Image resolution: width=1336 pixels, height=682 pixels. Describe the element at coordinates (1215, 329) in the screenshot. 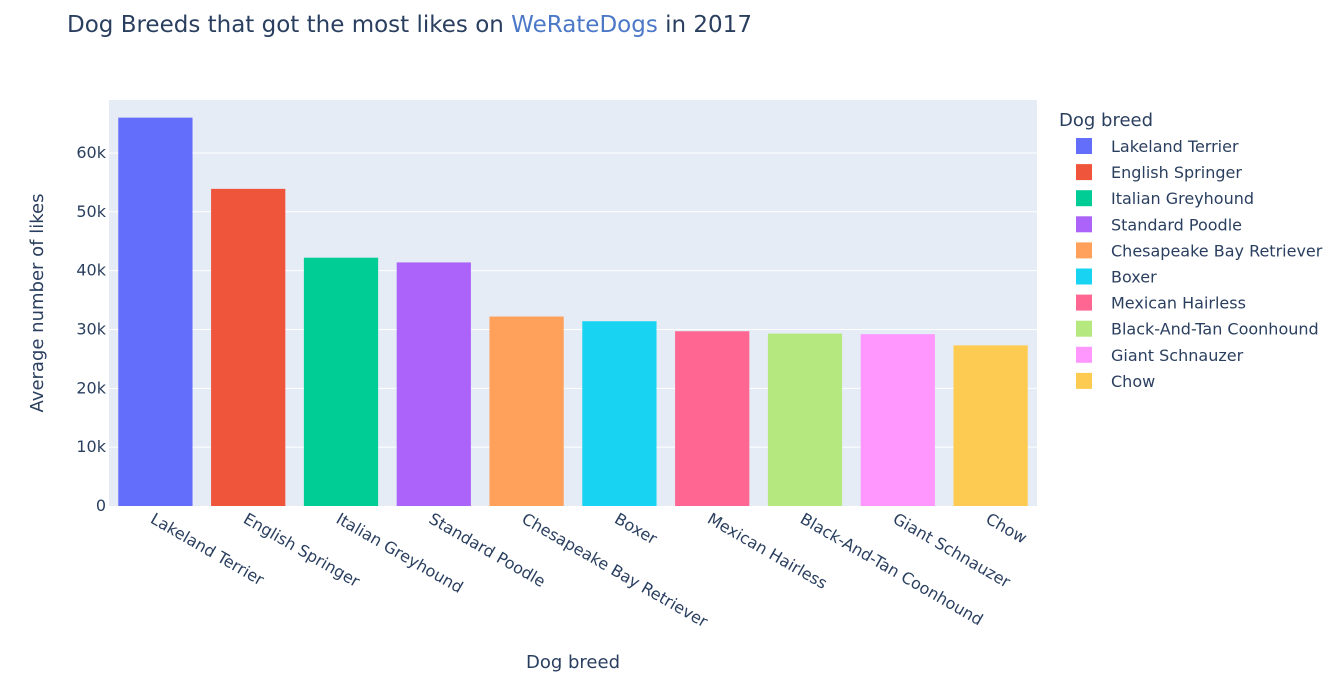

I see `legend-label: Black-And-Tan Coonhound` at that location.